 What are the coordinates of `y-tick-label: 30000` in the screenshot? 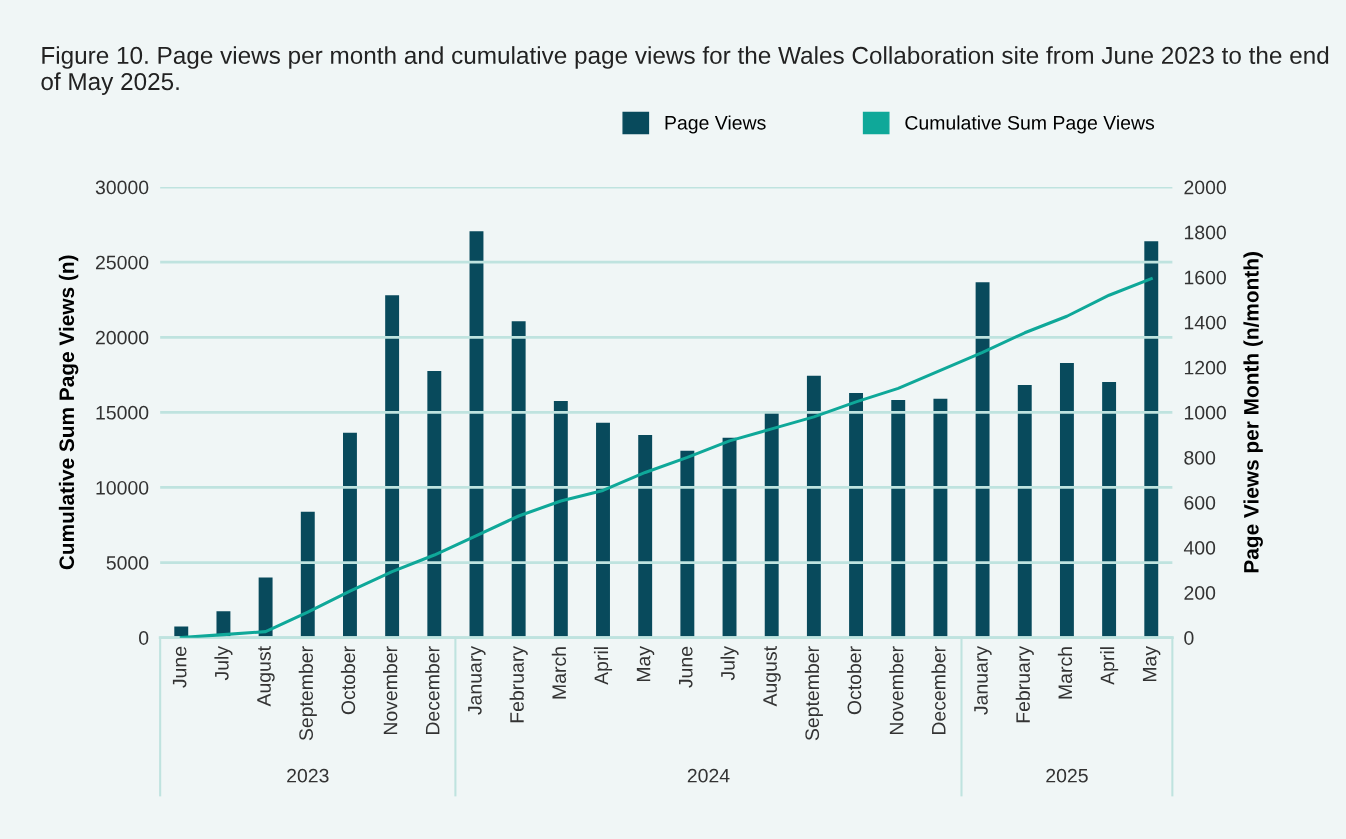 It's located at (122, 187).